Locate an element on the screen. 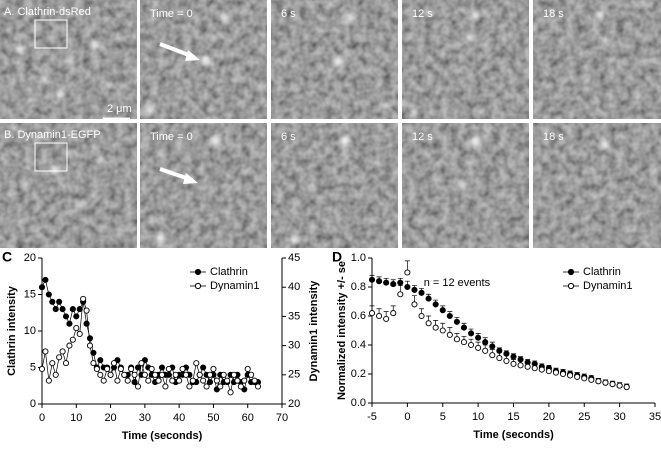  x-tick-label: 15 is located at coordinates (513, 417).